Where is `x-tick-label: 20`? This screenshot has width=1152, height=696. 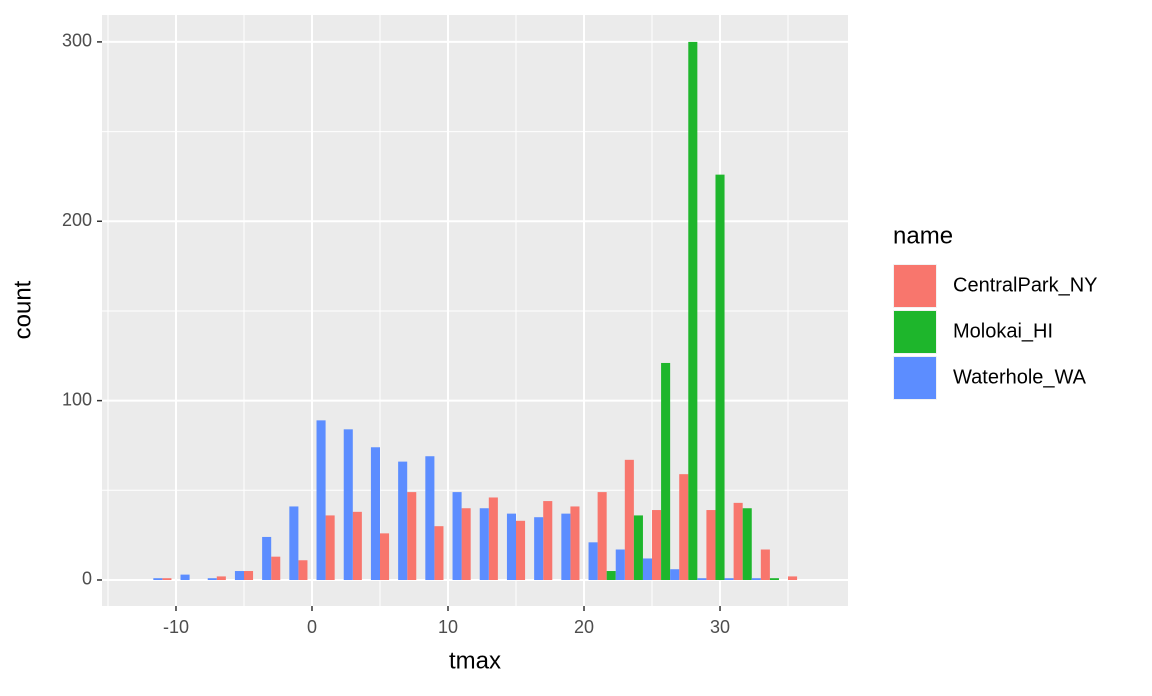
x-tick-label: 20 is located at coordinates (584, 627).